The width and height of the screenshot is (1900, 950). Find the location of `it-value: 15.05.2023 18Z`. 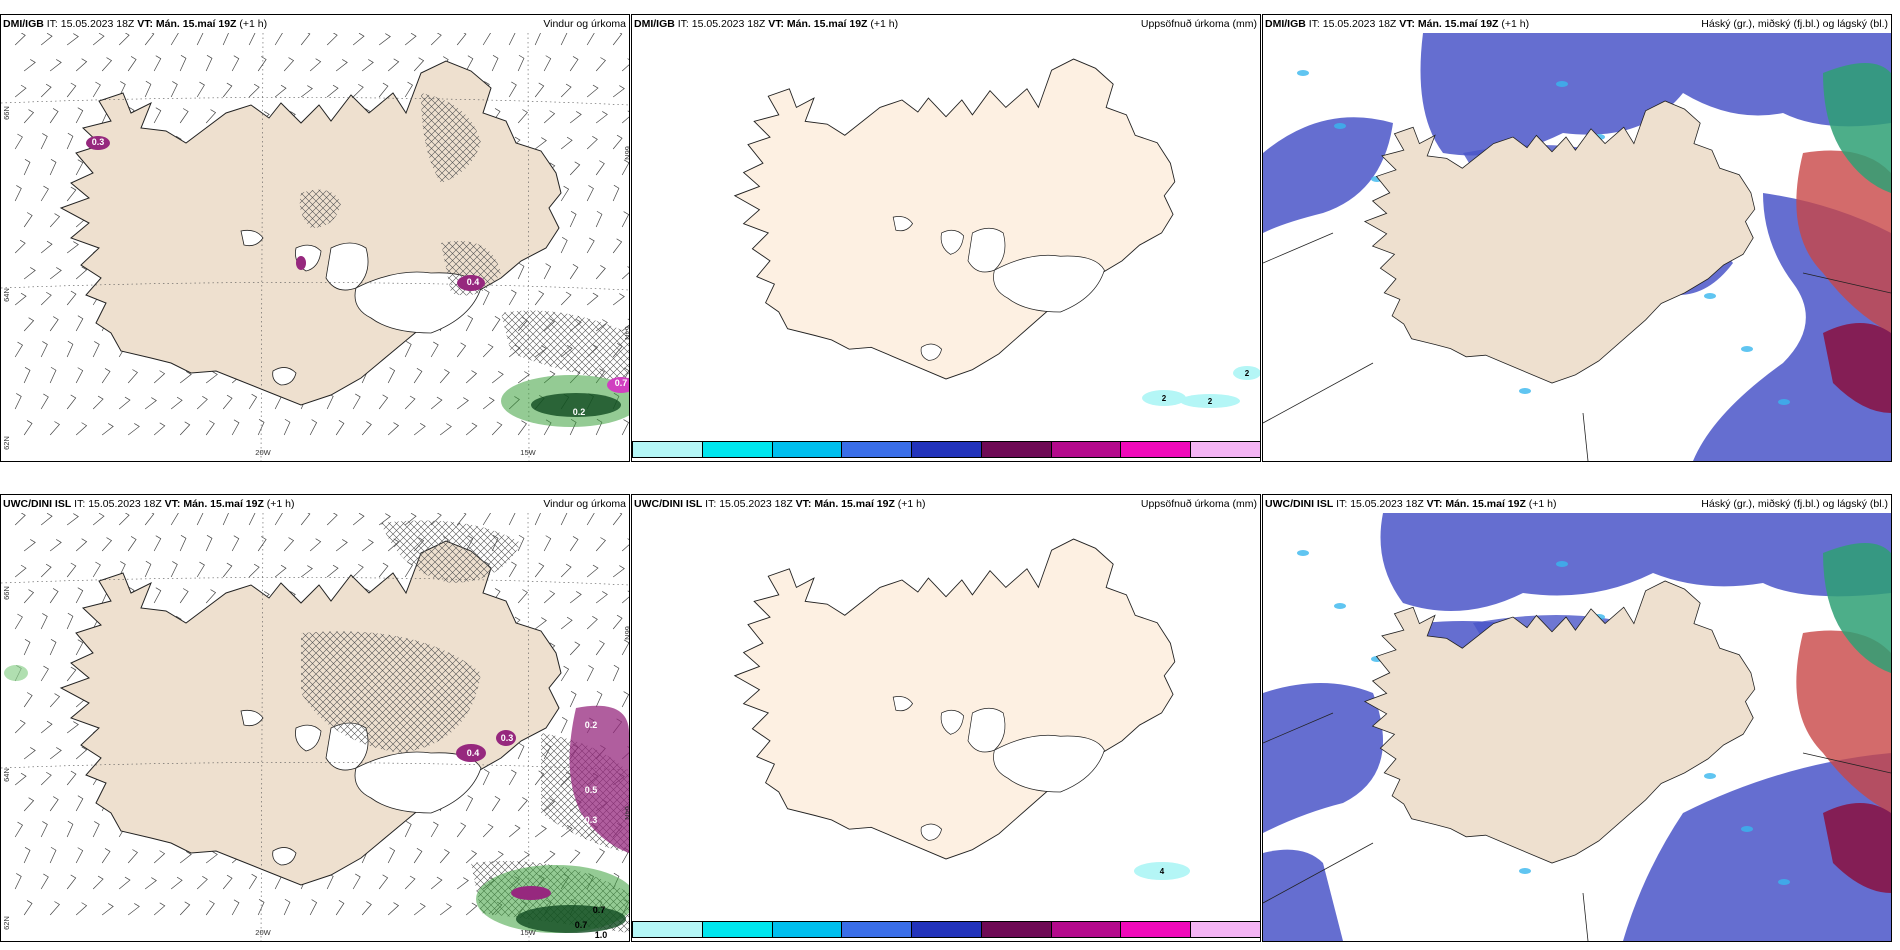

it-value: 15.05.2023 18Z is located at coordinates (756, 504).